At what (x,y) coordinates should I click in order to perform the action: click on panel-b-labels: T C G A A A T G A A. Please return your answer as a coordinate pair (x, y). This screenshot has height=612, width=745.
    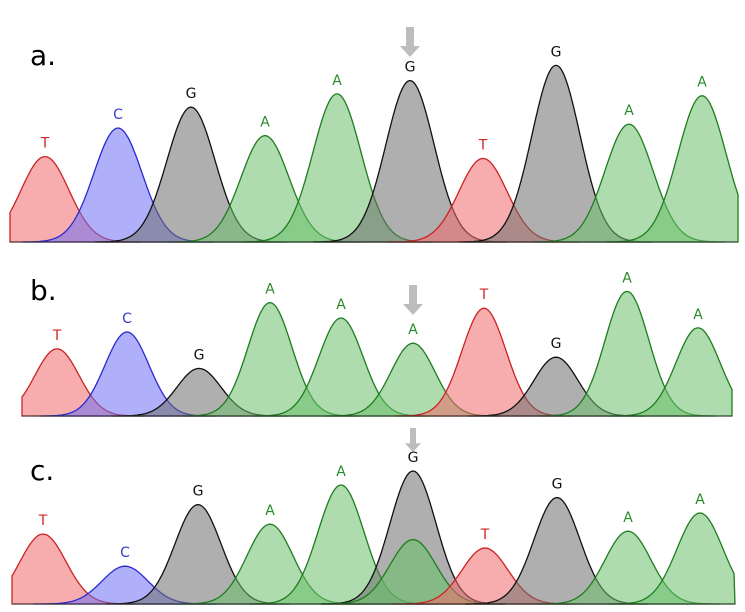
    Looking at the image, I should click on (377, 316).